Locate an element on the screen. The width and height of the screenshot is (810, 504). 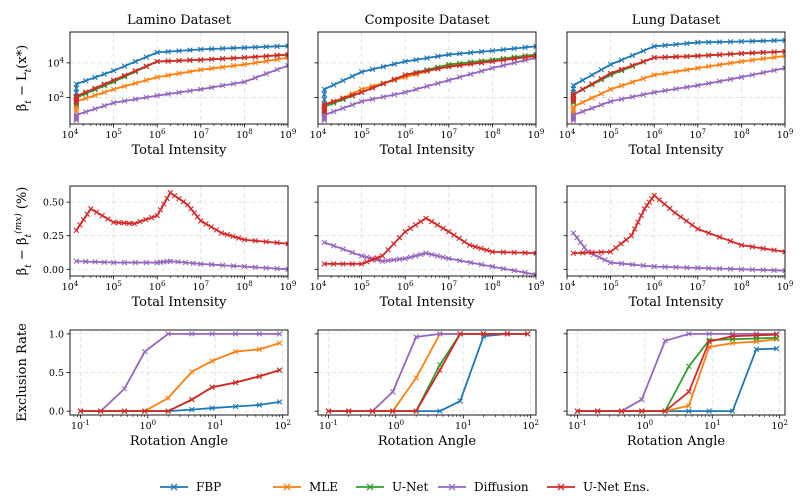
chart-title: Composite Dataset is located at coordinates (428, 20).